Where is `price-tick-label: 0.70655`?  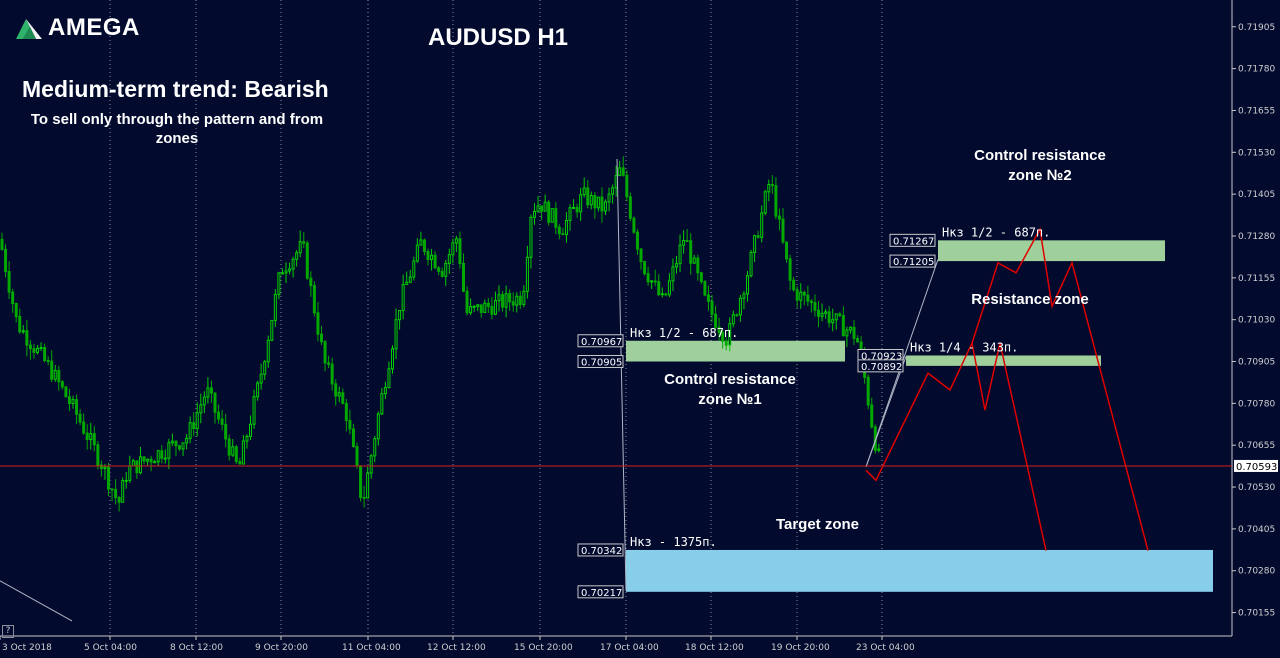
price-tick-label: 0.70655 is located at coordinates (1256, 446).